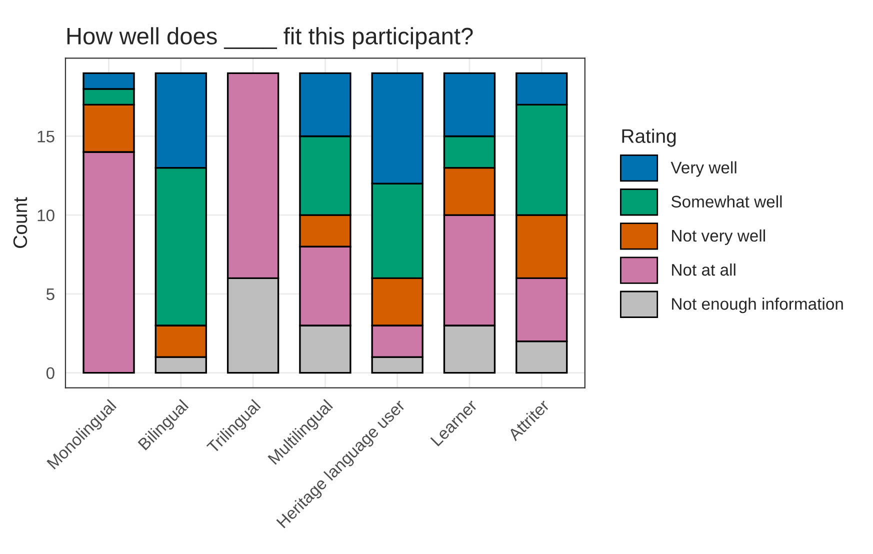 This screenshot has height=554, width=873. Describe the element at coordinates (718, 237) in the screenshot. I see `legend-label: Not very well` at that location.